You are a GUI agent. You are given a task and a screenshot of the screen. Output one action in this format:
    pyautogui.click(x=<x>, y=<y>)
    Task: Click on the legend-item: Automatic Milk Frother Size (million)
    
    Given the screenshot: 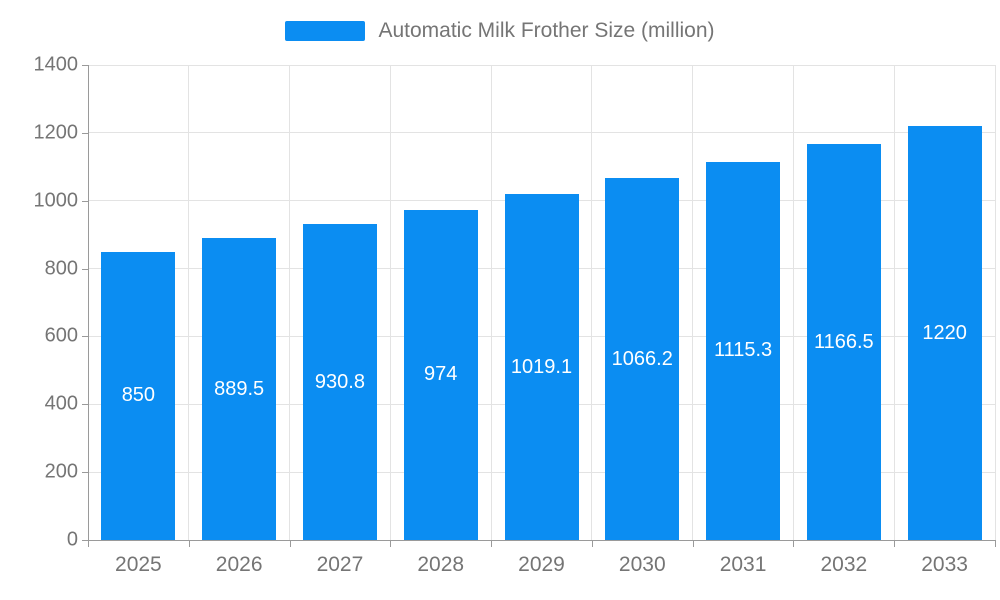 What is the action you would take?
    pyautogui.click(x=500, y=31)
    